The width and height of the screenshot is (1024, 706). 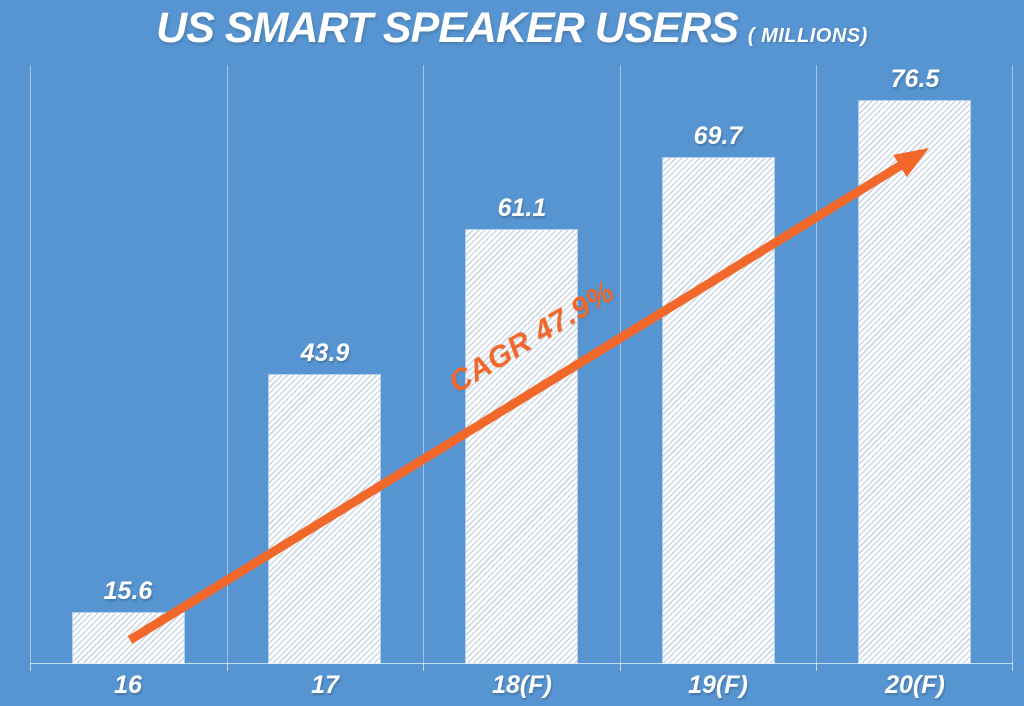 I want to click on x-axis-label-4: 20(F), so click(x=915, y=685).